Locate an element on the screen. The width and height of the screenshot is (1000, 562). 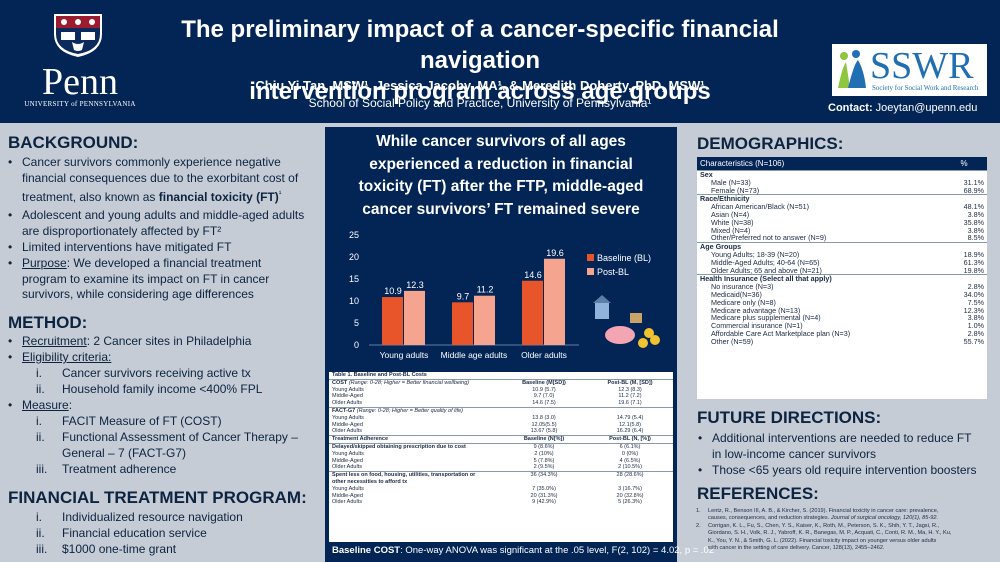
demo-pct: 18.9% is located at coordinates (973, 254).